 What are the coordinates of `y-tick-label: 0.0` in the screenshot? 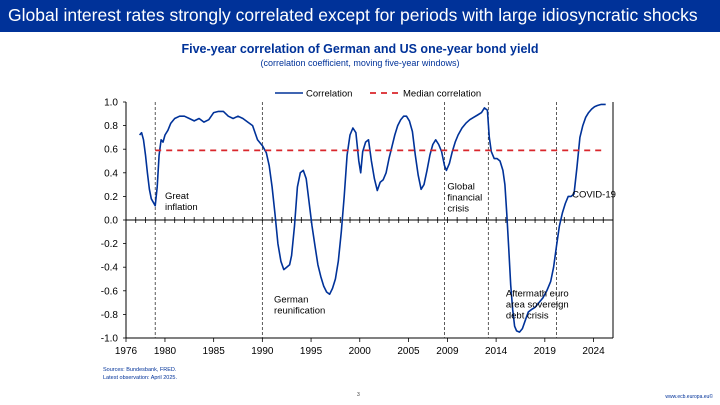 It's located at (111, 221).